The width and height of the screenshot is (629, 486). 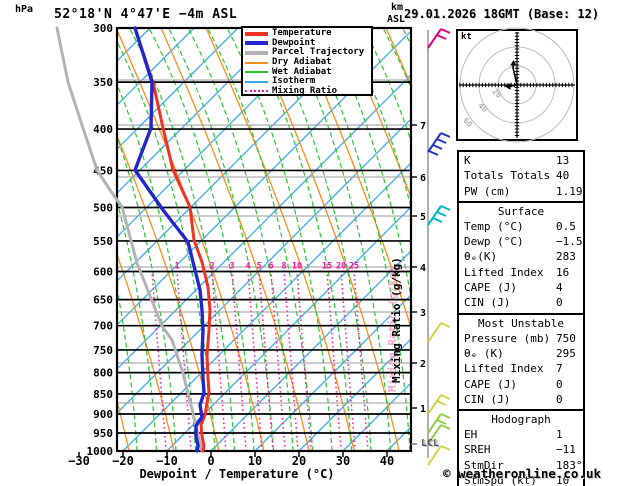 I want to click on row-value: 750, so click(x=566, y=338).